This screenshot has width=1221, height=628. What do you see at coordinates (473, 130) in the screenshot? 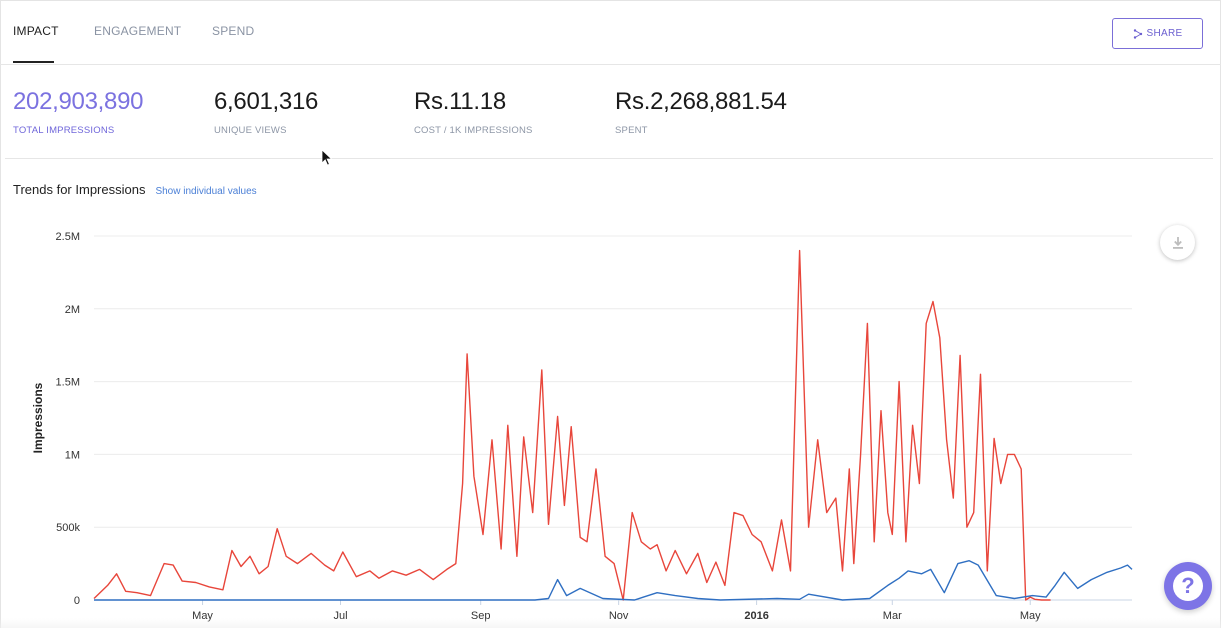
I see `stat-label: COST / 1K IMPRESSIONS` at bounding box center [473, 130].